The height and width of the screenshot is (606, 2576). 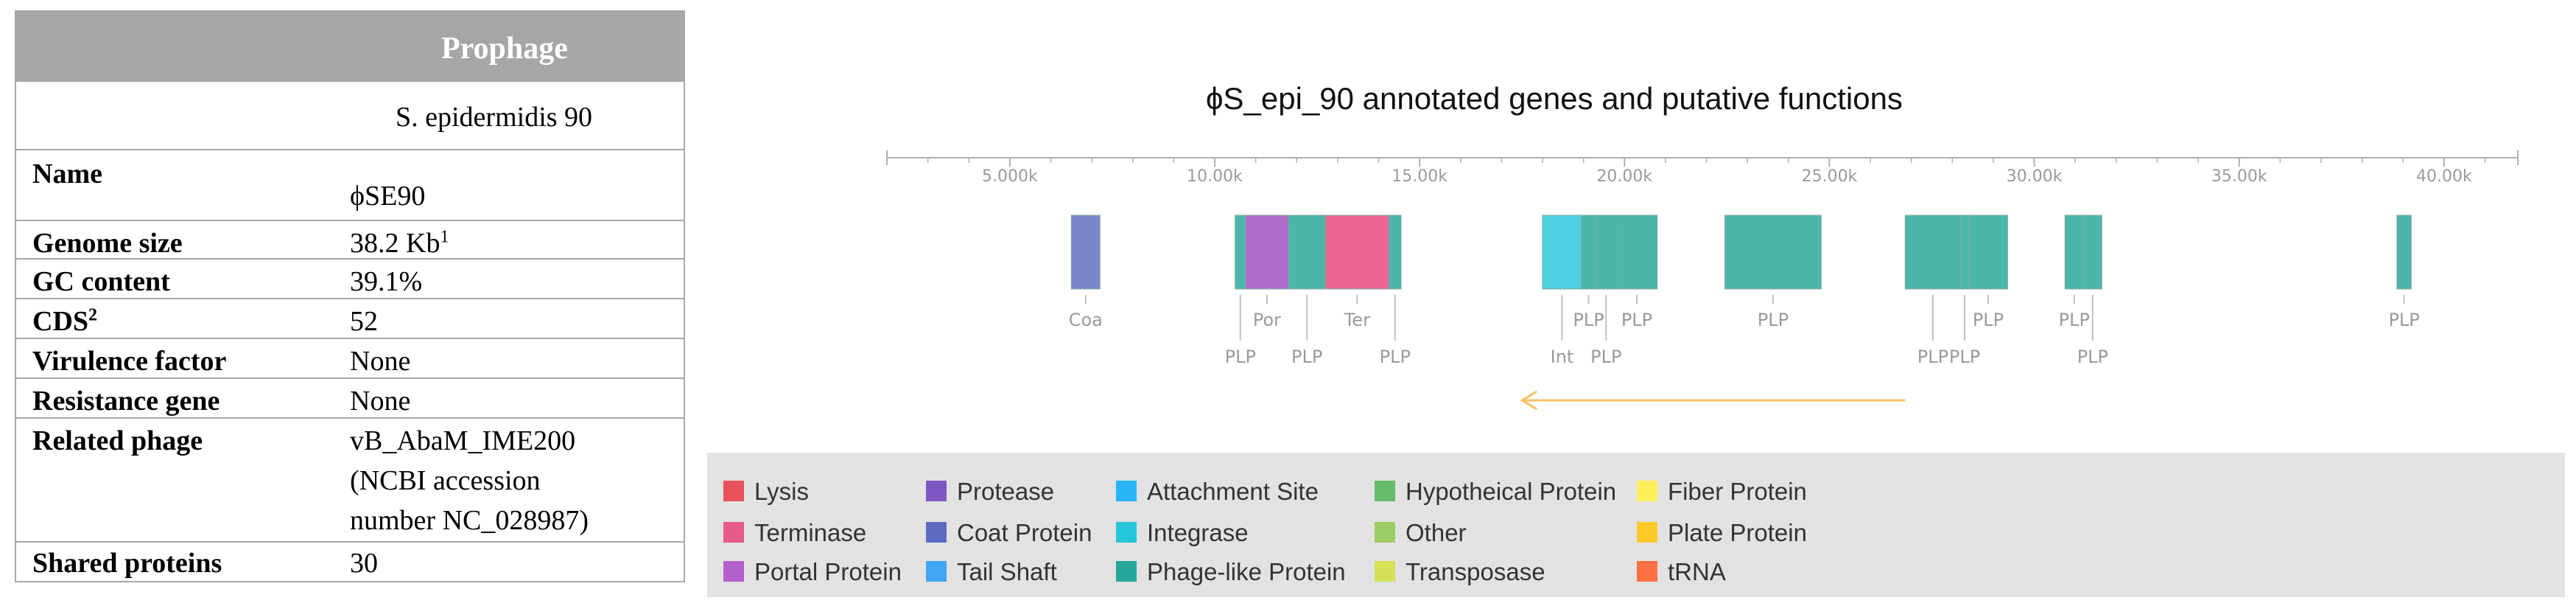 What do you see at coordinates (364, 563) in the screenshot?
I see `row-value: 30` at bounding box center [364, 563].